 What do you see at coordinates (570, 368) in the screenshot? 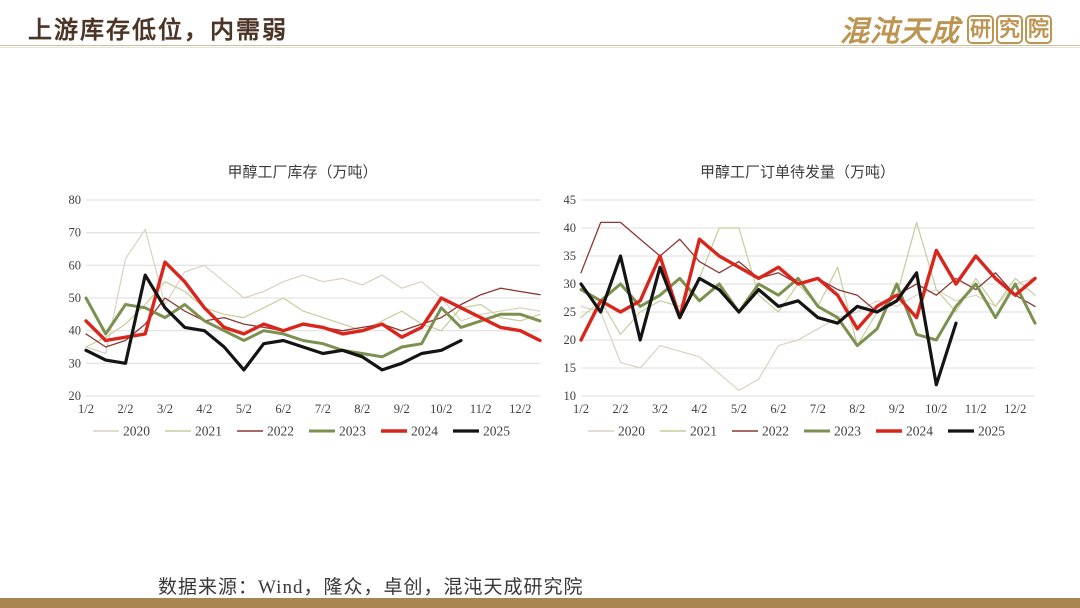
I see `y-tick-label: 15` at bounding box center [570, 368].